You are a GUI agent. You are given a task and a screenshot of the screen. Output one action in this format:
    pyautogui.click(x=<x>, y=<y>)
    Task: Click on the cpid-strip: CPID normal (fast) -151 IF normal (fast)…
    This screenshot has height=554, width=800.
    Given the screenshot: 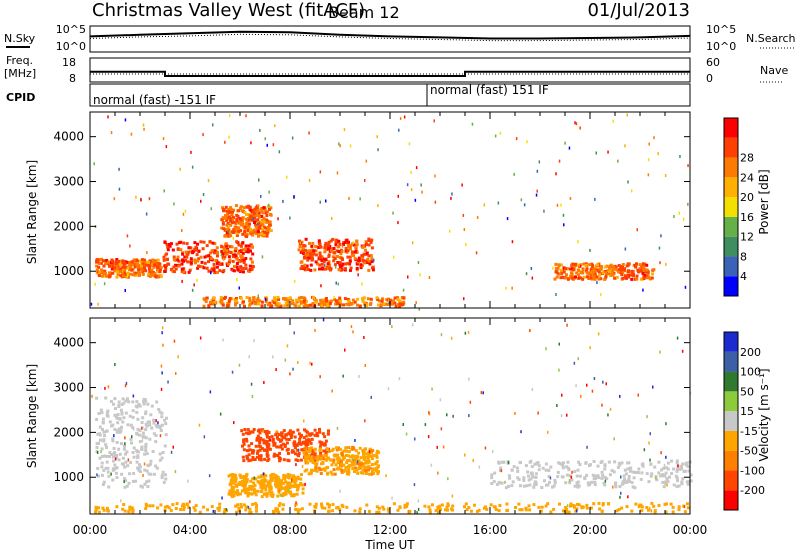 What is the action you would take?
    pyautogui.click(x=348, y=95)
    